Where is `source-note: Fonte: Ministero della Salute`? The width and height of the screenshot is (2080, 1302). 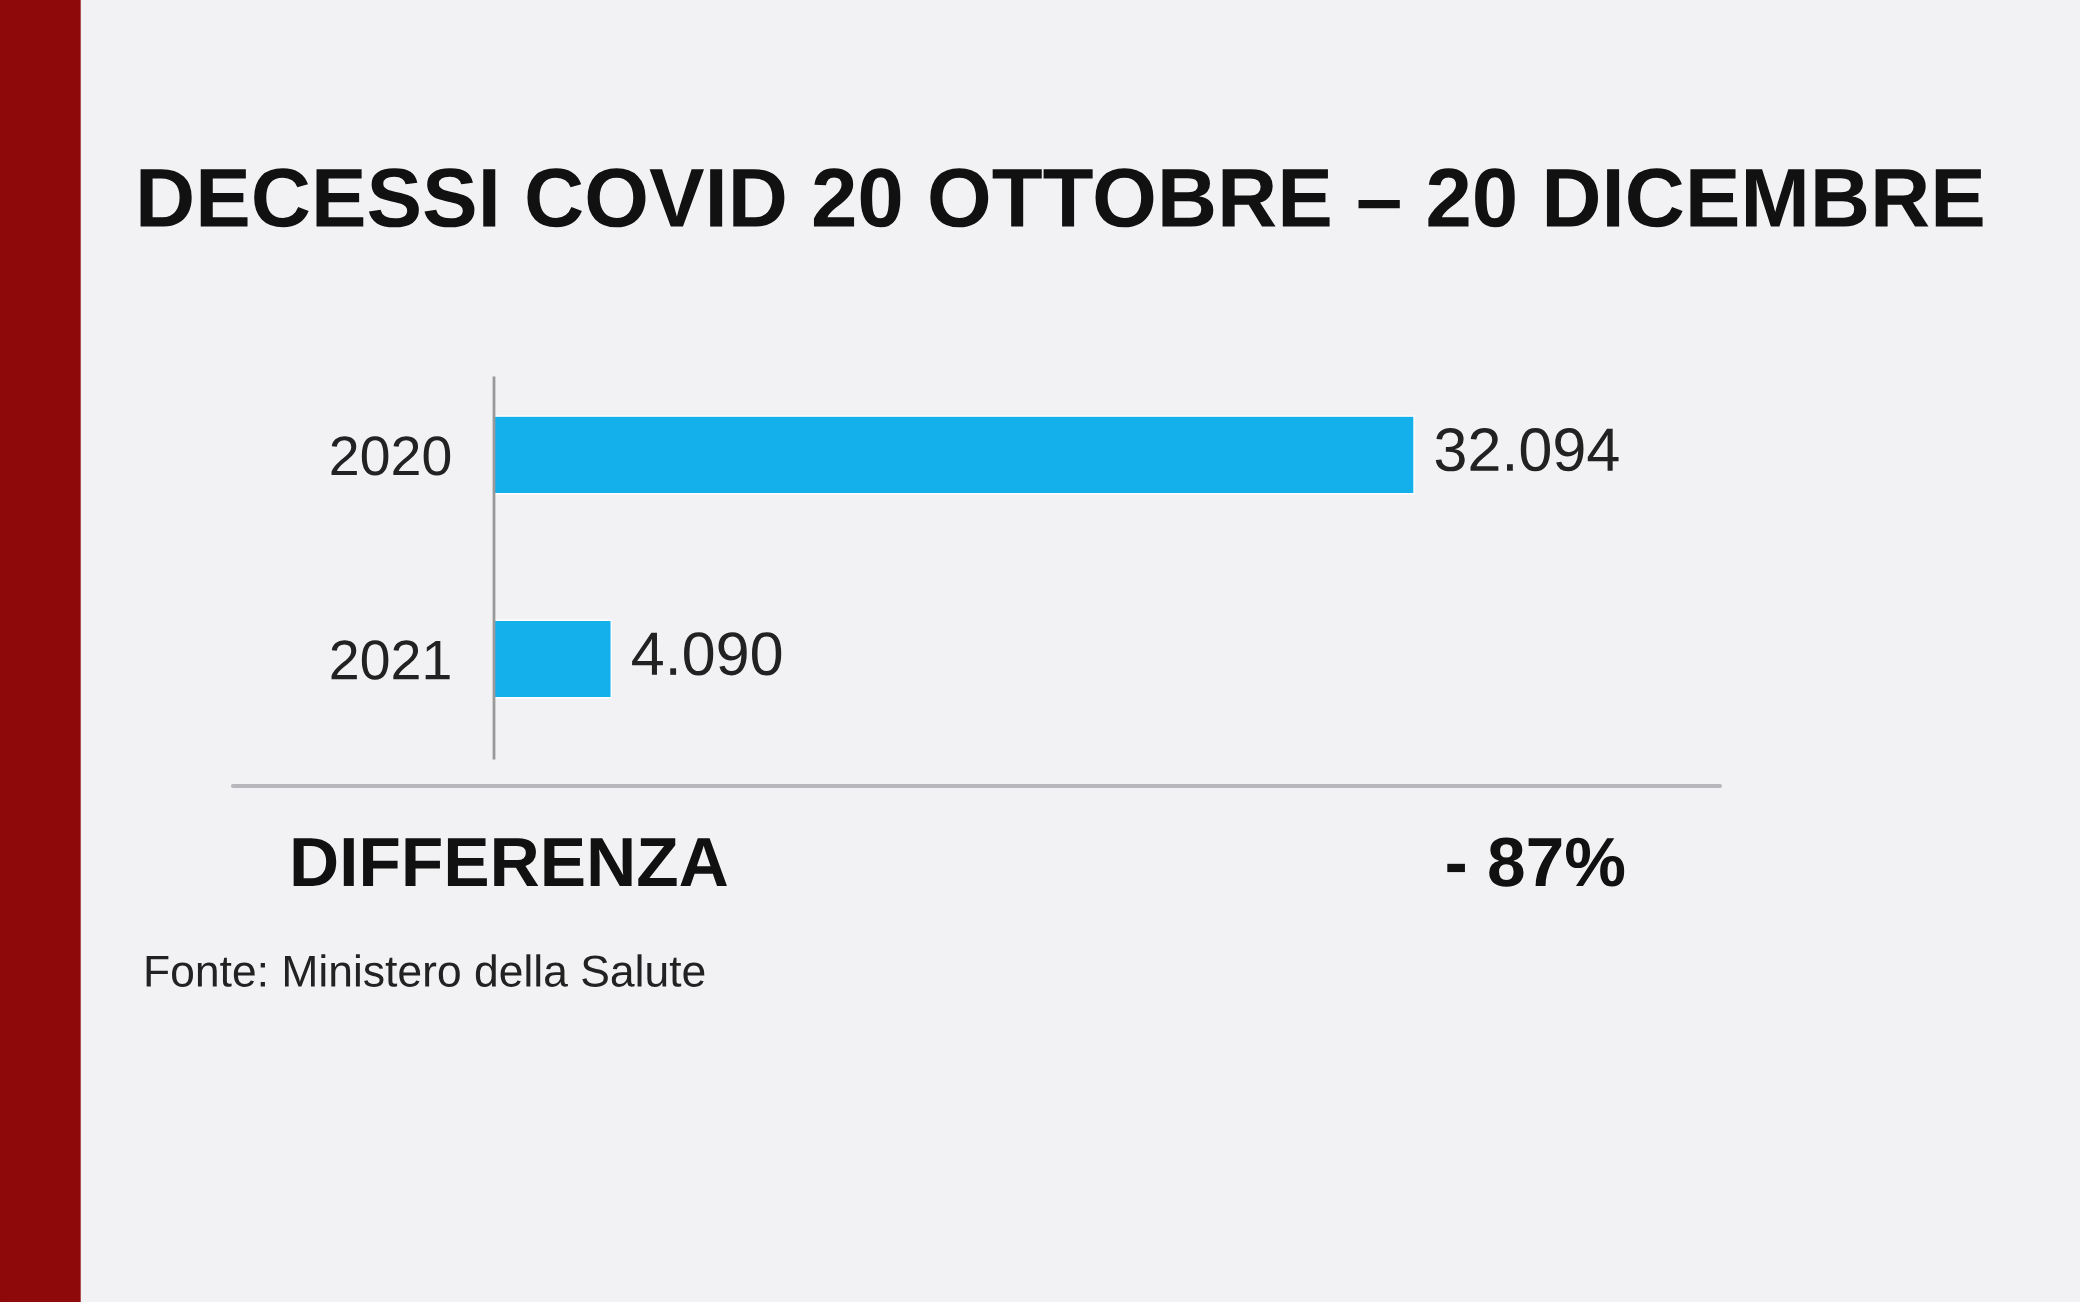
source-note: Fonte: Ministero della Salute is located at coordinates (425, 970).